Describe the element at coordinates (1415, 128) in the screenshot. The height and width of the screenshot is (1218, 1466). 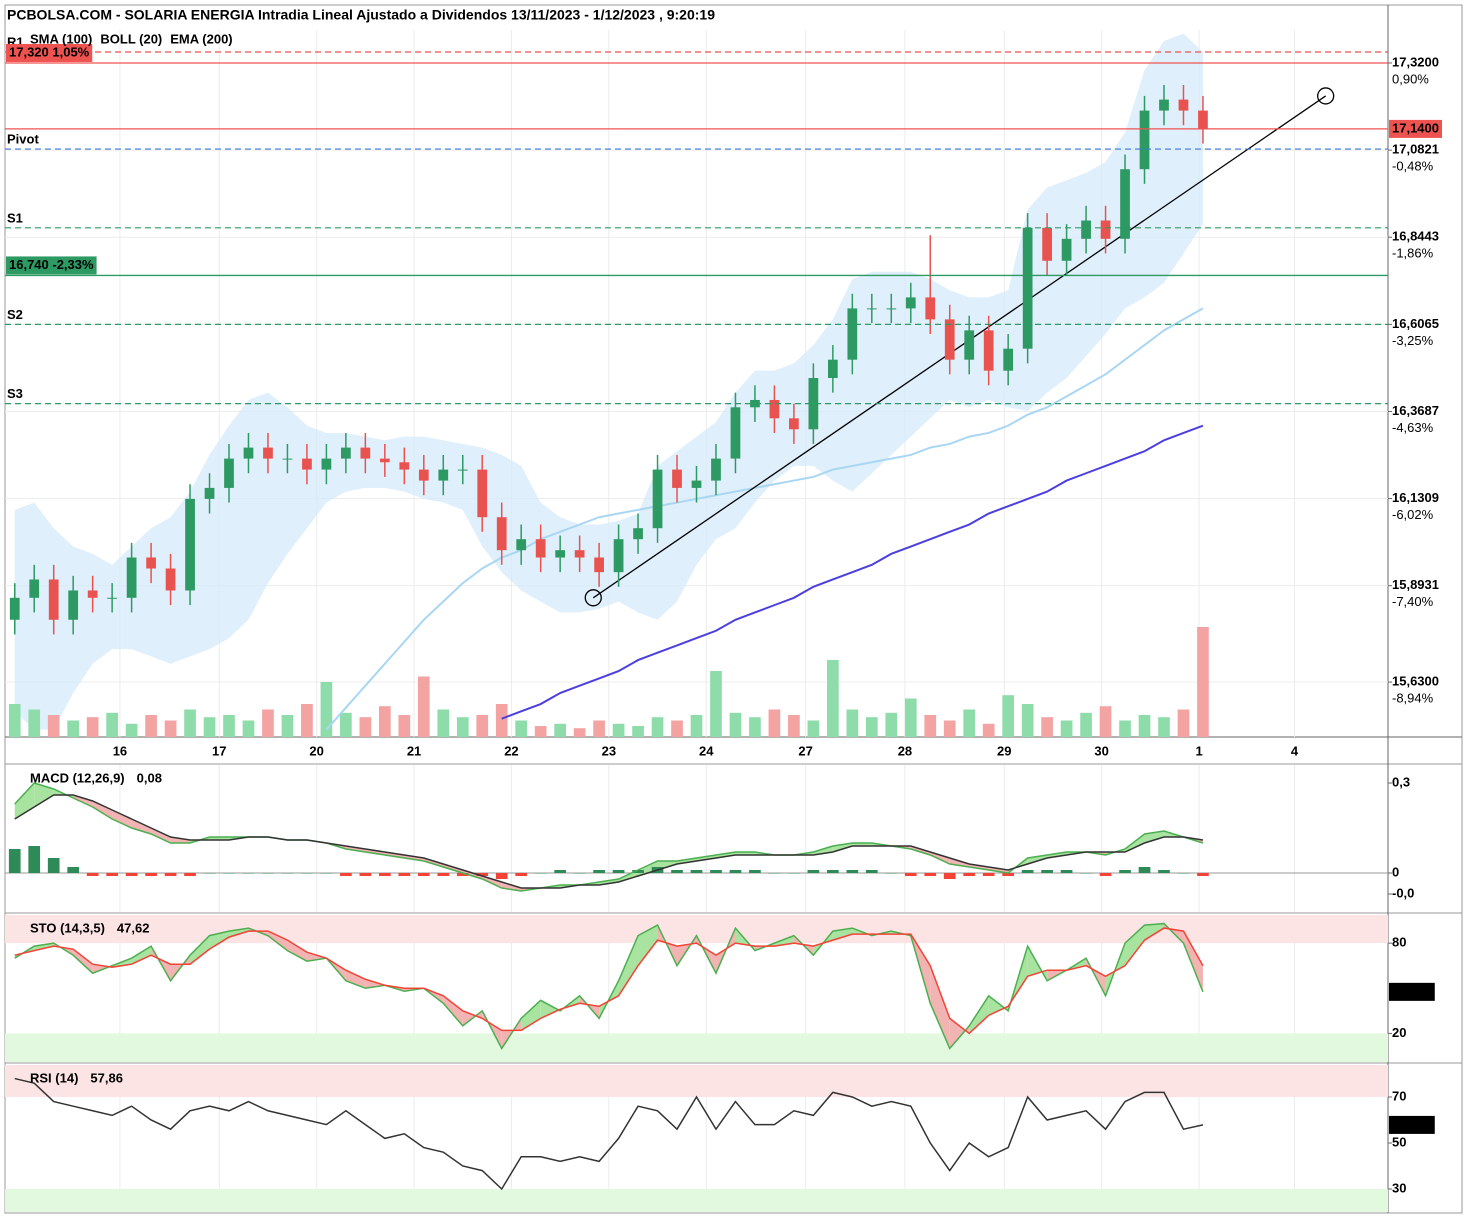
I see `current-price-label-box` at that location.